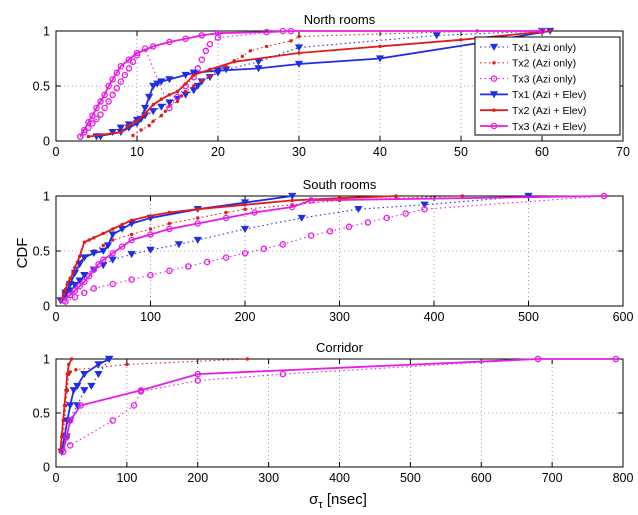 This screenshot has width=638, height=515. I want to click on x-tick-label: 200, so click(197, 478).